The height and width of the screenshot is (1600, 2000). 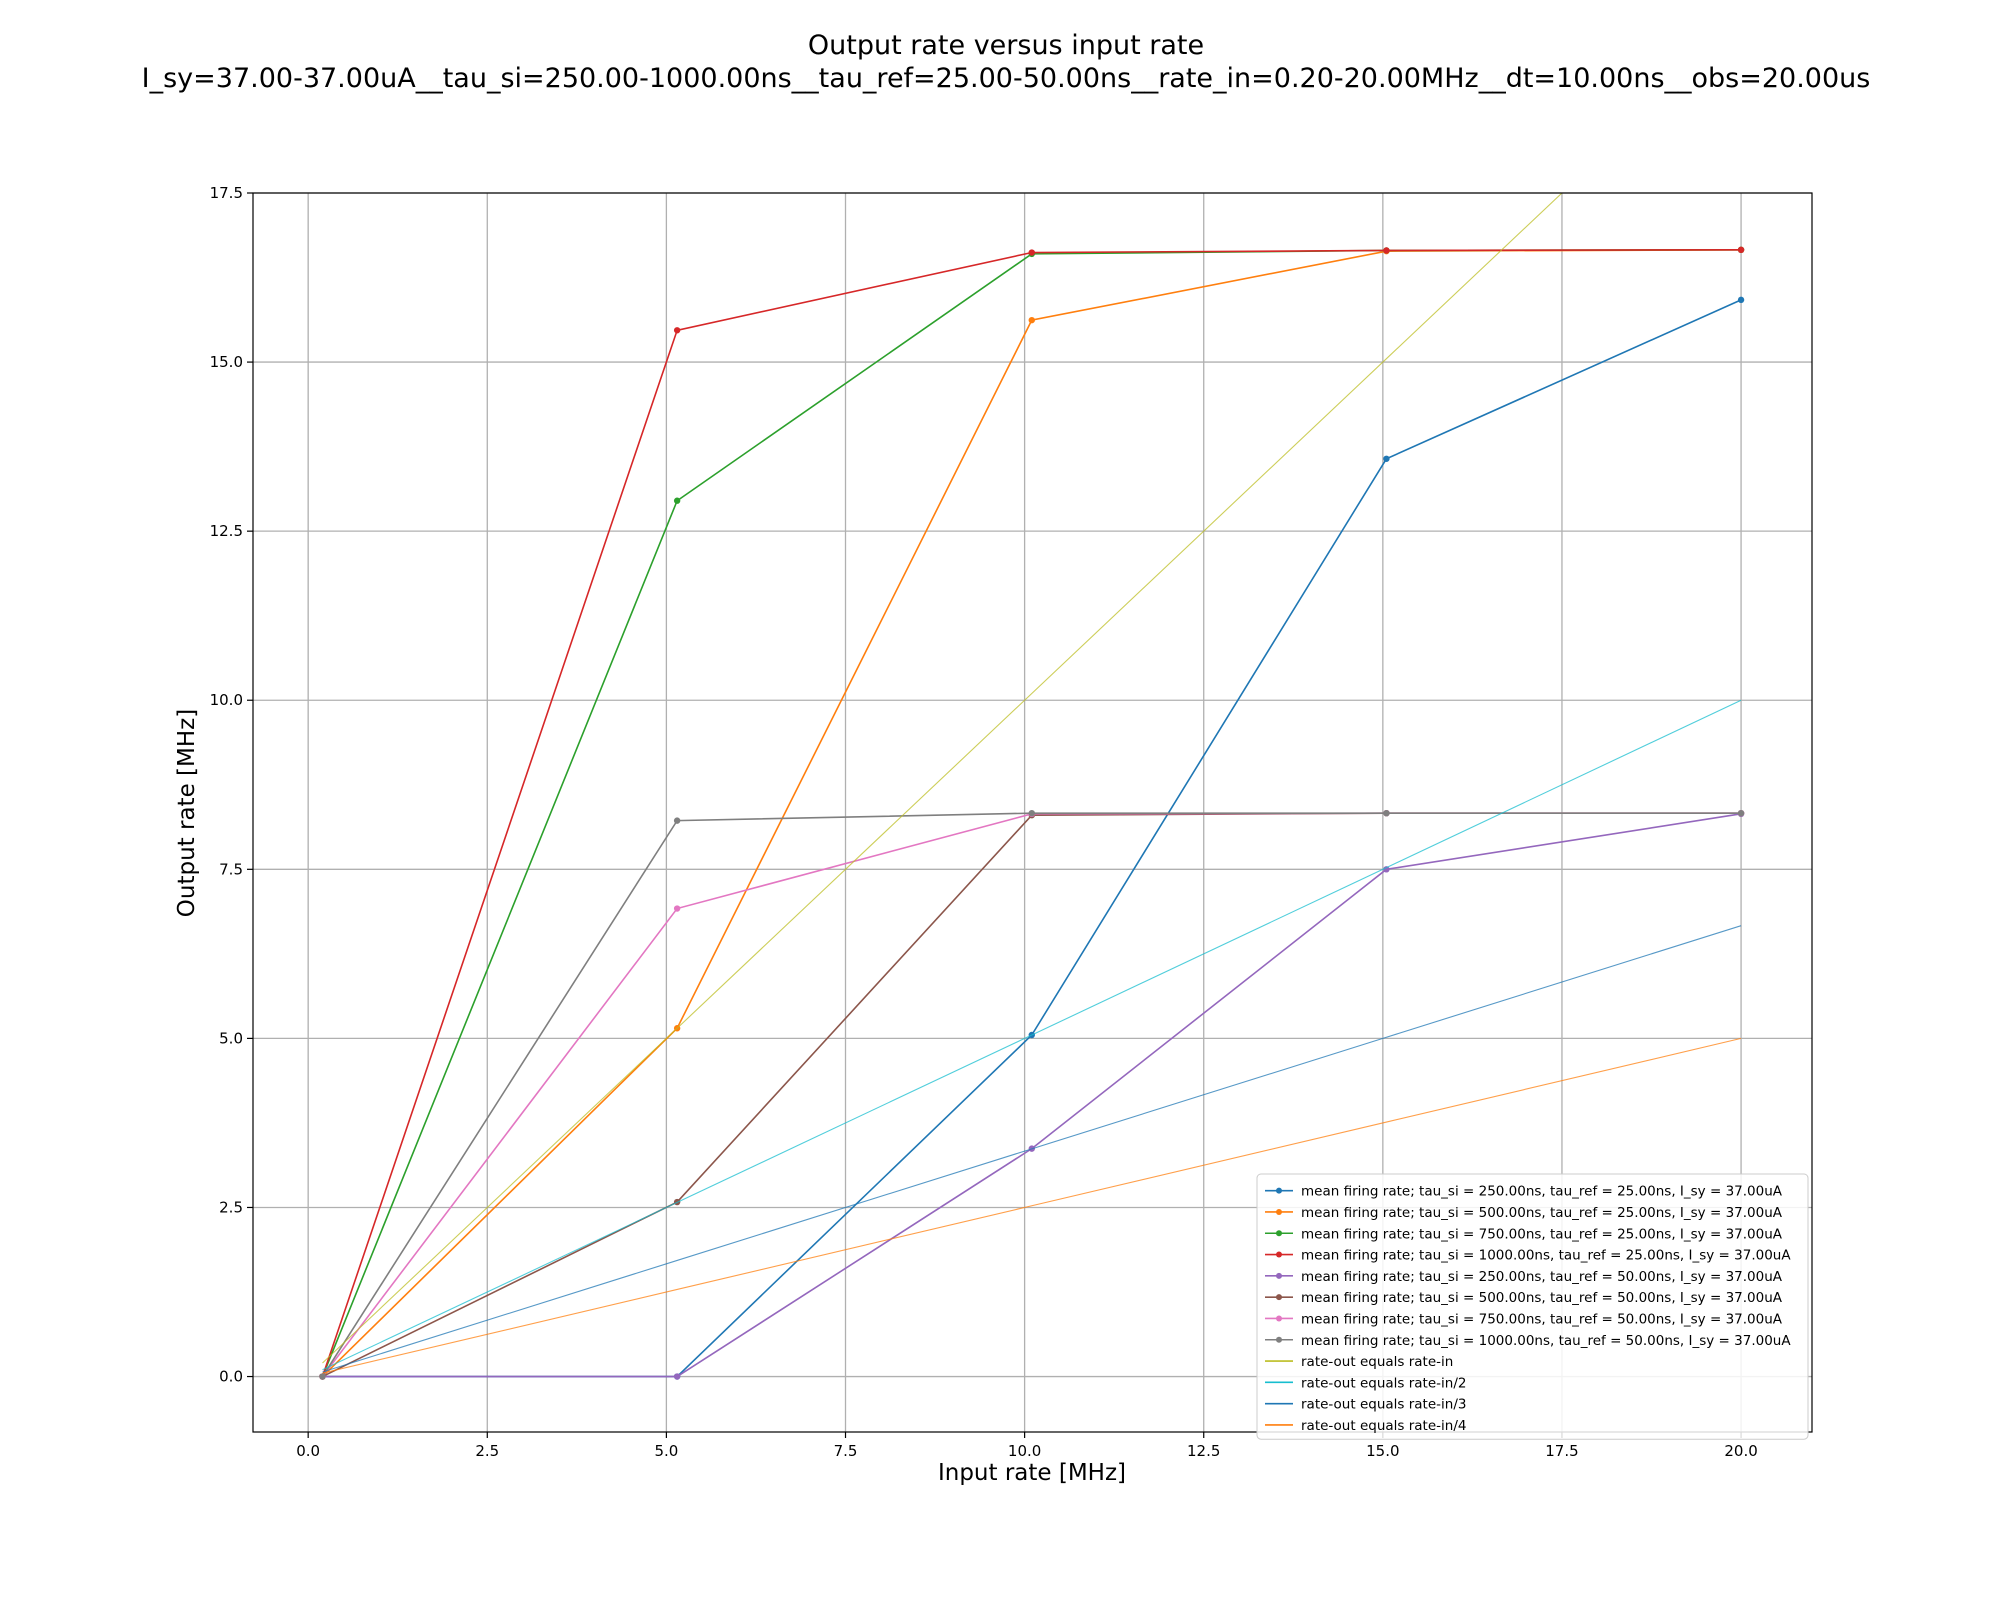 What do you see at coordinates (1032, 1473) in the screenshot?
I see `x-axis-label: Input rate [MHz]` at bounding box center [1032, 1473].